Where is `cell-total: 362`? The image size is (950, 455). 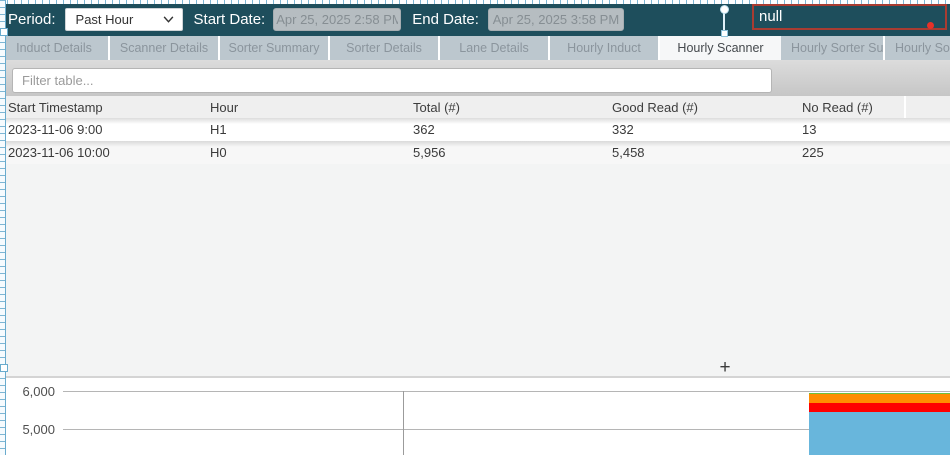 cell-total: 362 is located at coordinates (424, 129).